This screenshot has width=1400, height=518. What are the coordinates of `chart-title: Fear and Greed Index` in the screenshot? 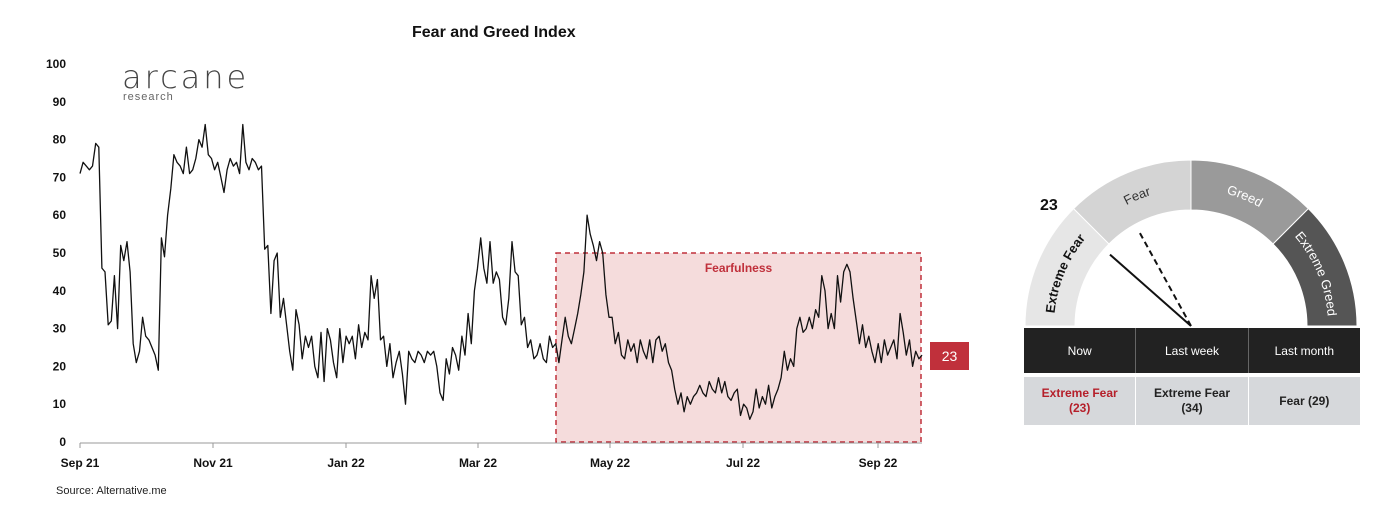 It's located at (494, 32).